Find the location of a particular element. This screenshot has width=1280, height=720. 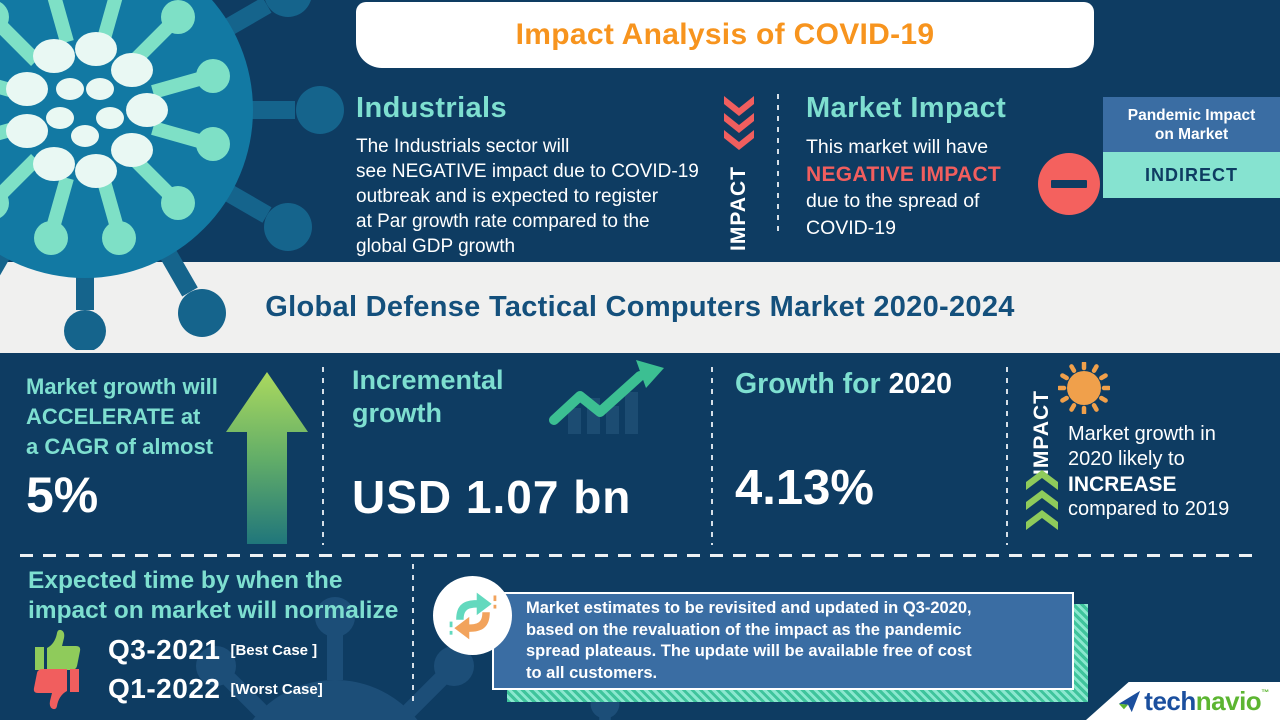

growth-2020-label: Growth for 2020 is located at coordinates (843, 384).